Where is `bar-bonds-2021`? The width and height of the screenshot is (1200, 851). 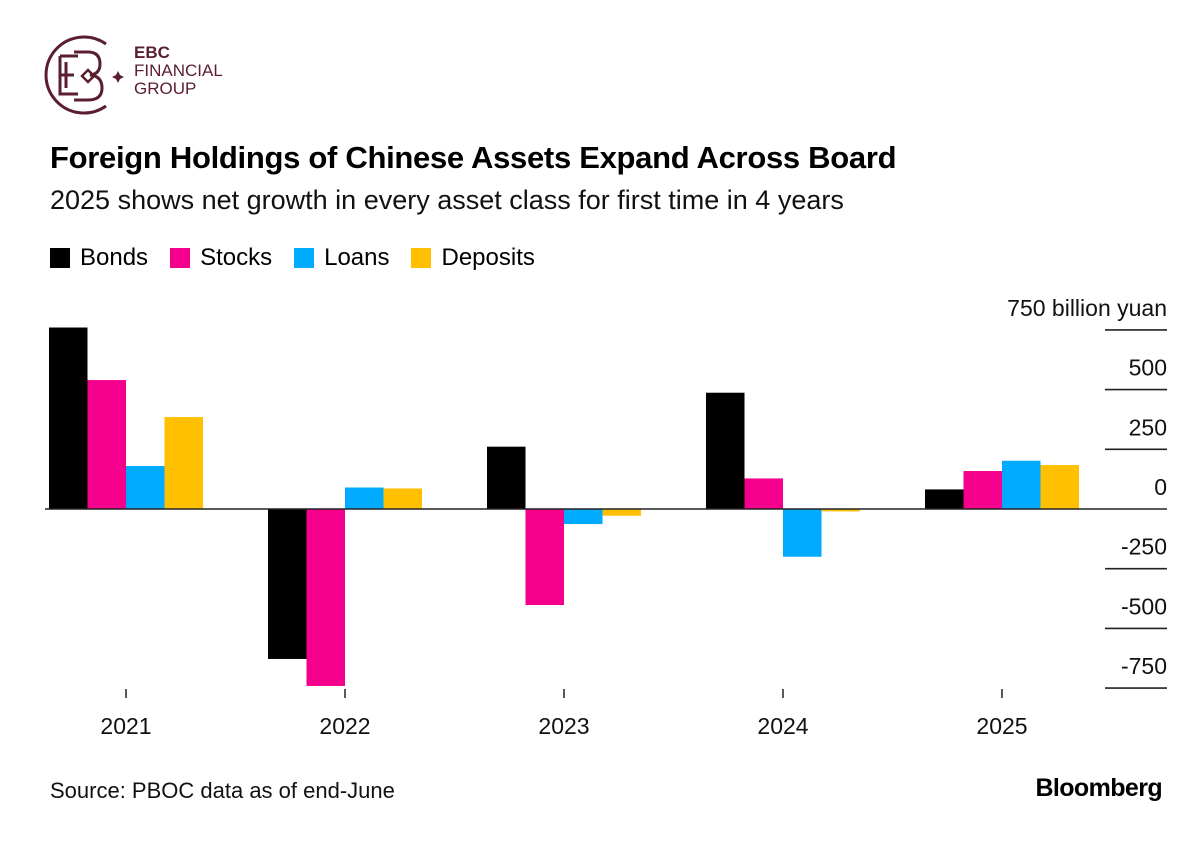 bar-bonds-2021 is located at coordinates (68, 418).